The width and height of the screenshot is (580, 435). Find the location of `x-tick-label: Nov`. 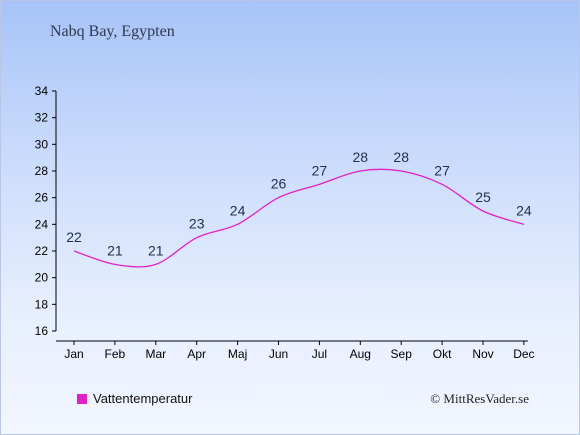

x-tick-label: Nov is located at coordinates (482, 354).